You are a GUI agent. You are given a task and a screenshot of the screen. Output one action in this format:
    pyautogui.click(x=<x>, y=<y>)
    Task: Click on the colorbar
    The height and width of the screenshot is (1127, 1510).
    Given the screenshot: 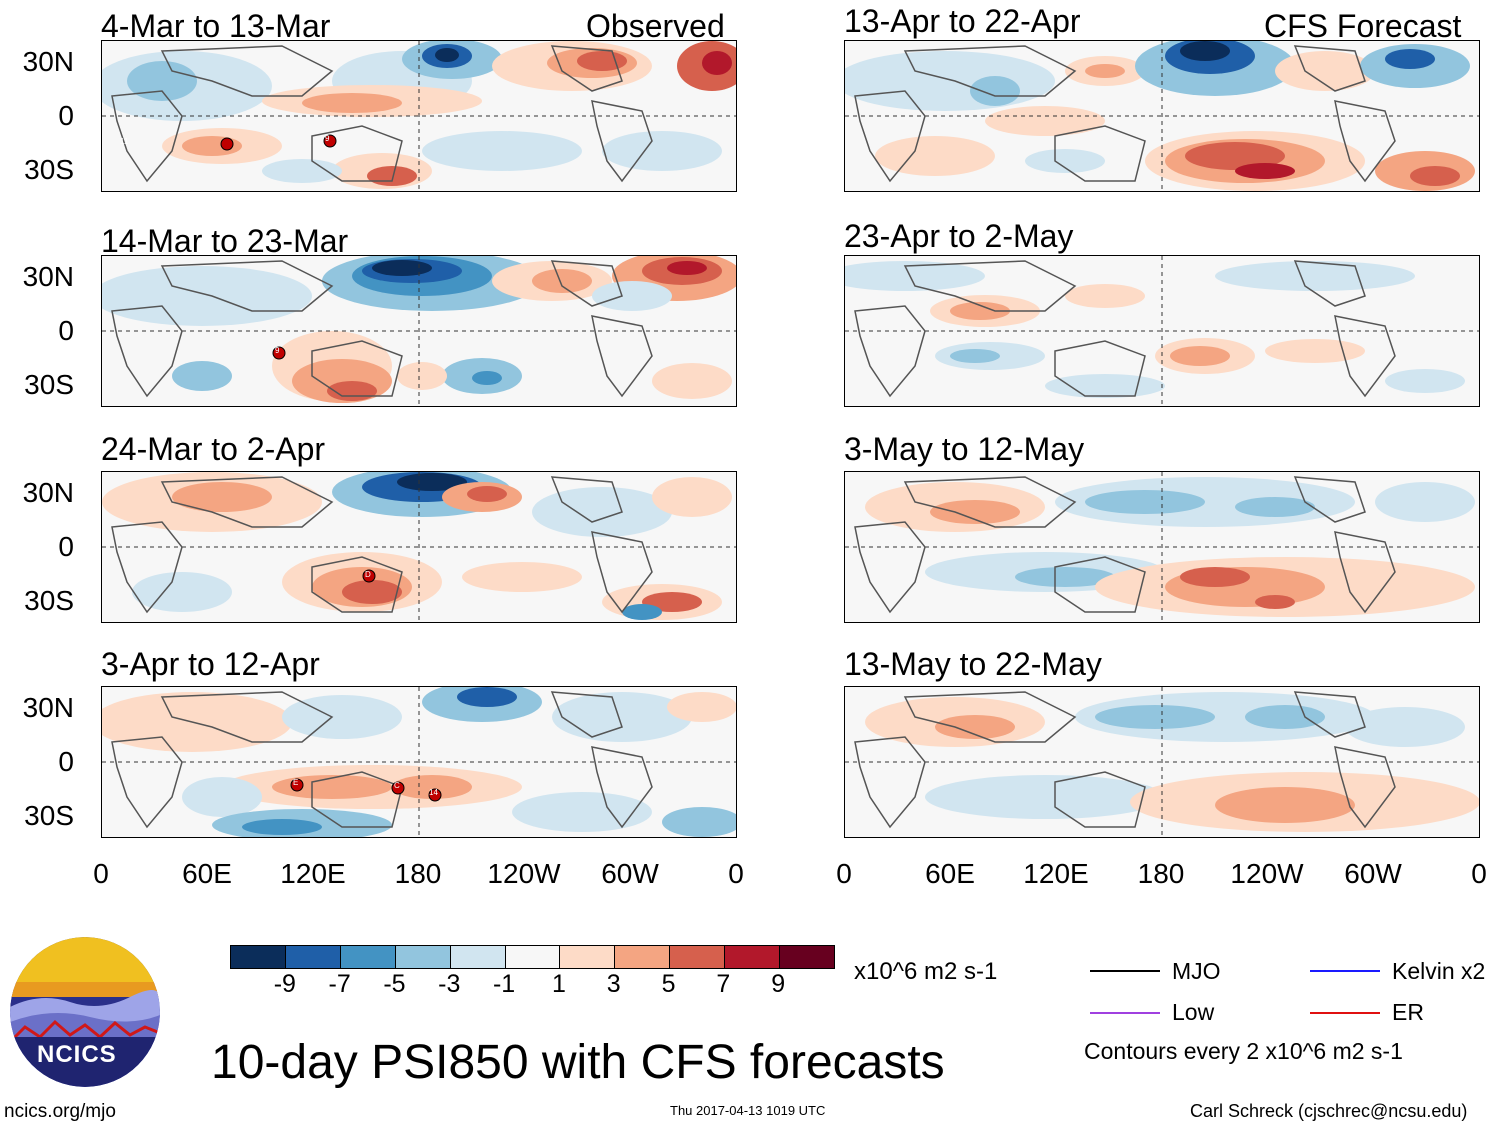 What is the action you would take?
    pyautogui.click(x=532, y=957)
    